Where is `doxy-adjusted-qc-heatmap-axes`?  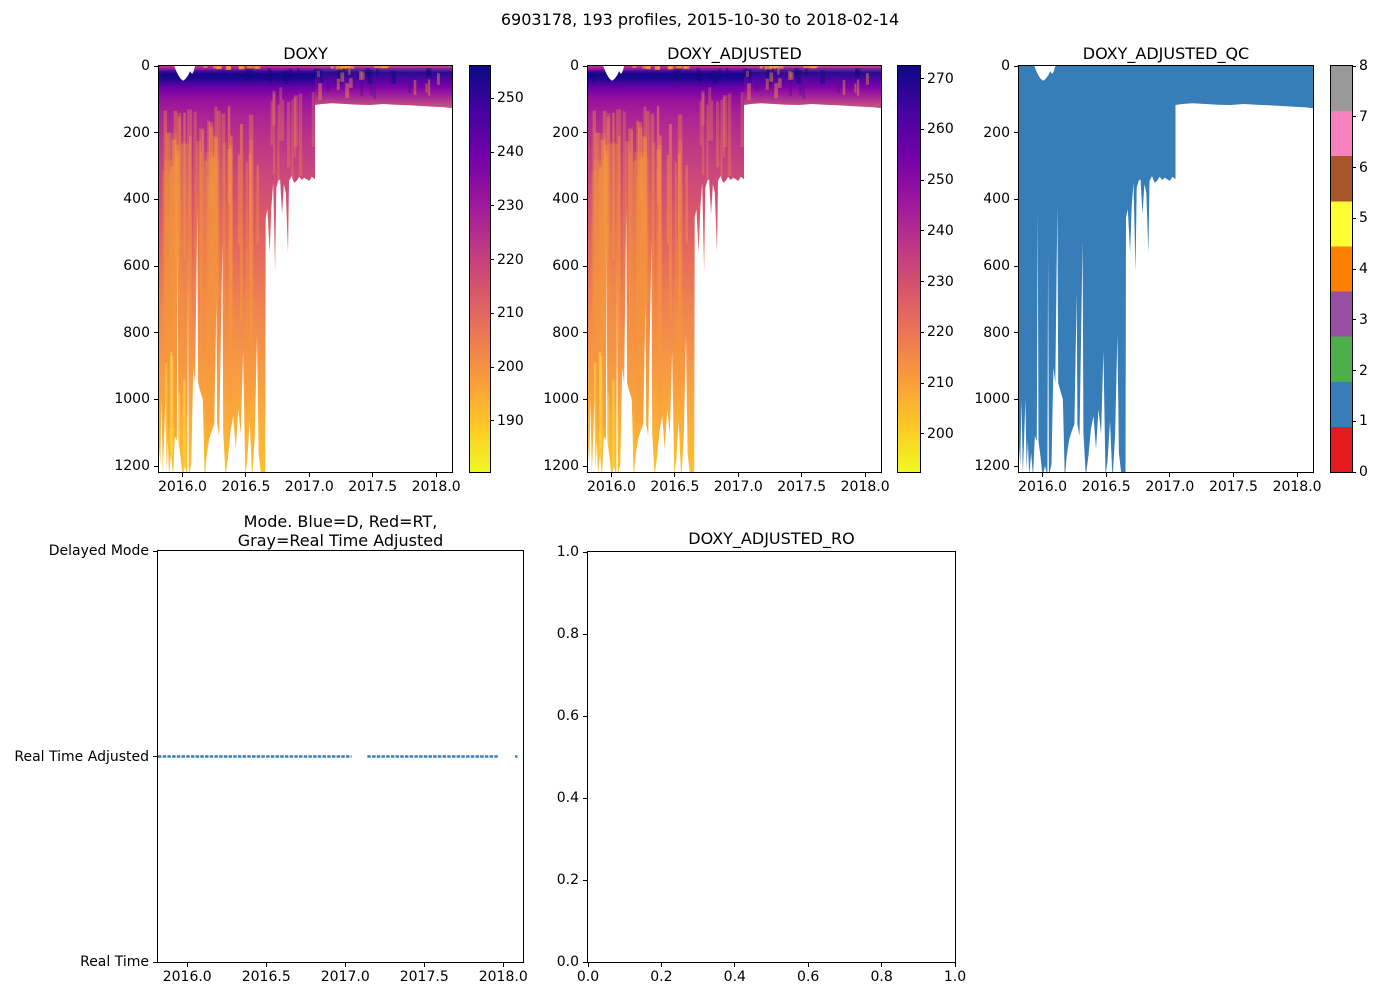 doxy-adjusted-qc-heatmap-axes is located at coordinates (1166, 269).